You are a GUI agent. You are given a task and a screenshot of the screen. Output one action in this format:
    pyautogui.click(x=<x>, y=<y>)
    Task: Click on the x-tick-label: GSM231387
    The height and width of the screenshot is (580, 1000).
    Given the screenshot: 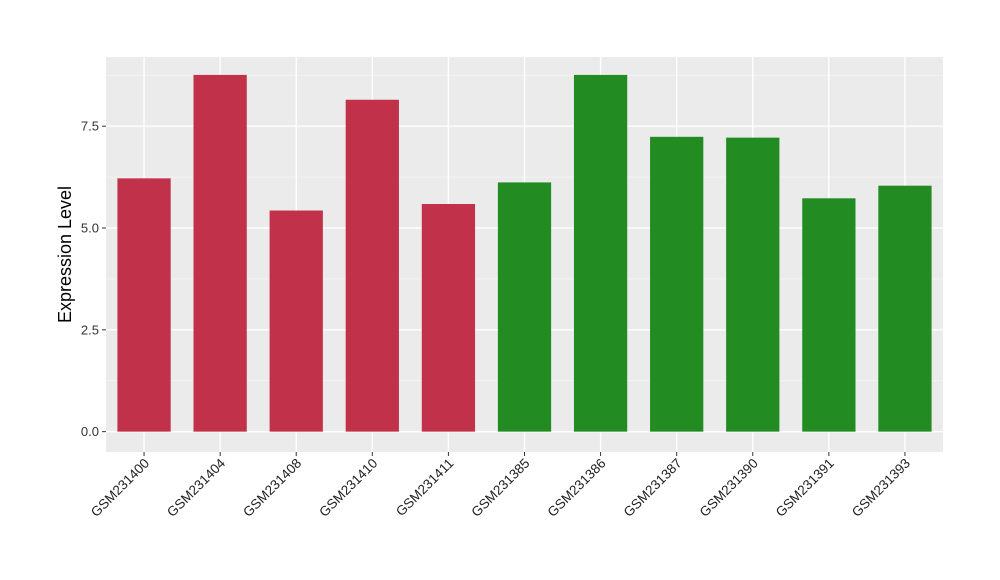 What is the action you would take?
    pyautogui.click(x=653, y=488)
    